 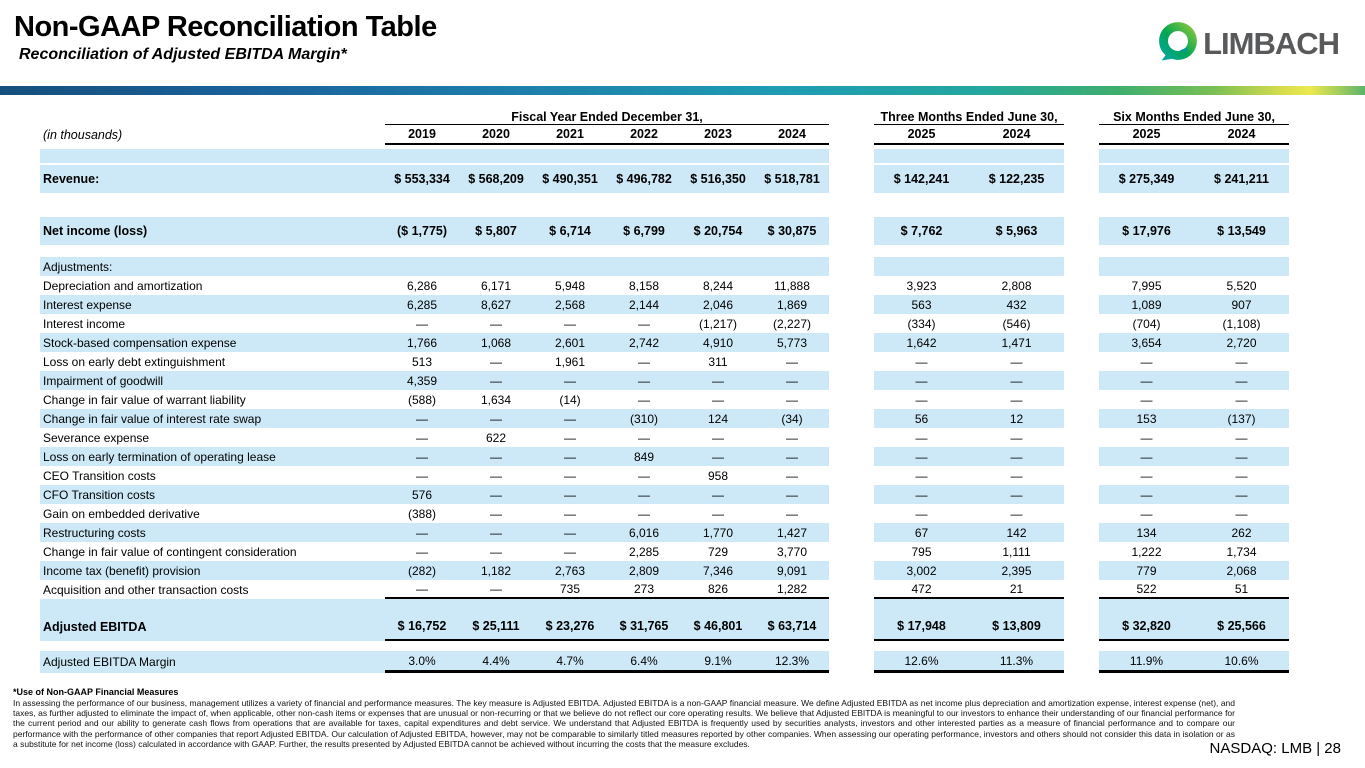 What do you see at coordinates (422, 285) in the screenshot?
I see `cell: 6,286` at bounding box center [422, 285].